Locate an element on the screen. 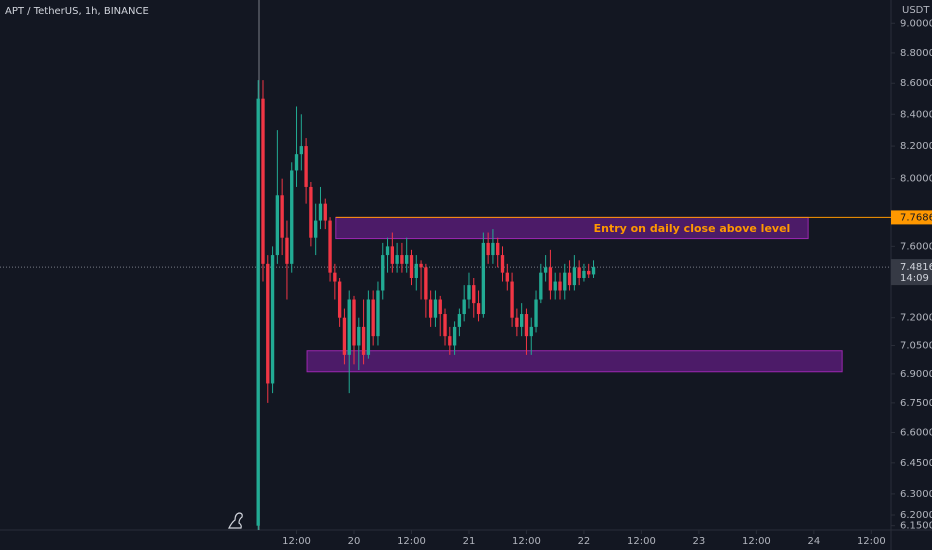 This screenshot has height=550, width=932. x-tick-label: 24 is located at coordinates (814, 541).